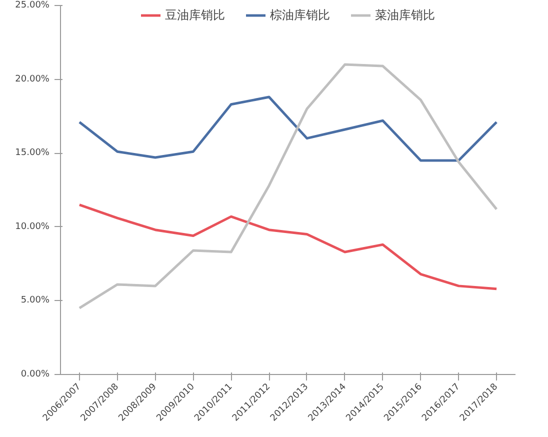  I want to click on legend-label: 菜油库销比, so click(405, 15).